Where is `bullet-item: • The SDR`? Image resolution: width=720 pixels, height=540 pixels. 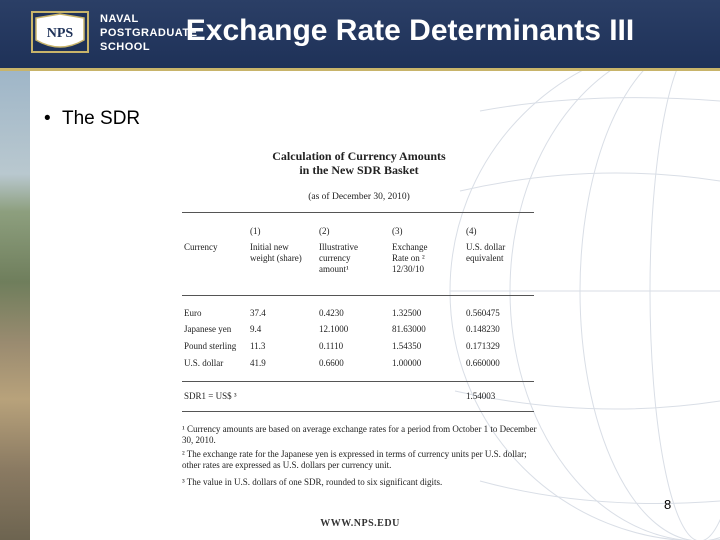 bullet-item: • The SDR is located at coordinates (92, 119).